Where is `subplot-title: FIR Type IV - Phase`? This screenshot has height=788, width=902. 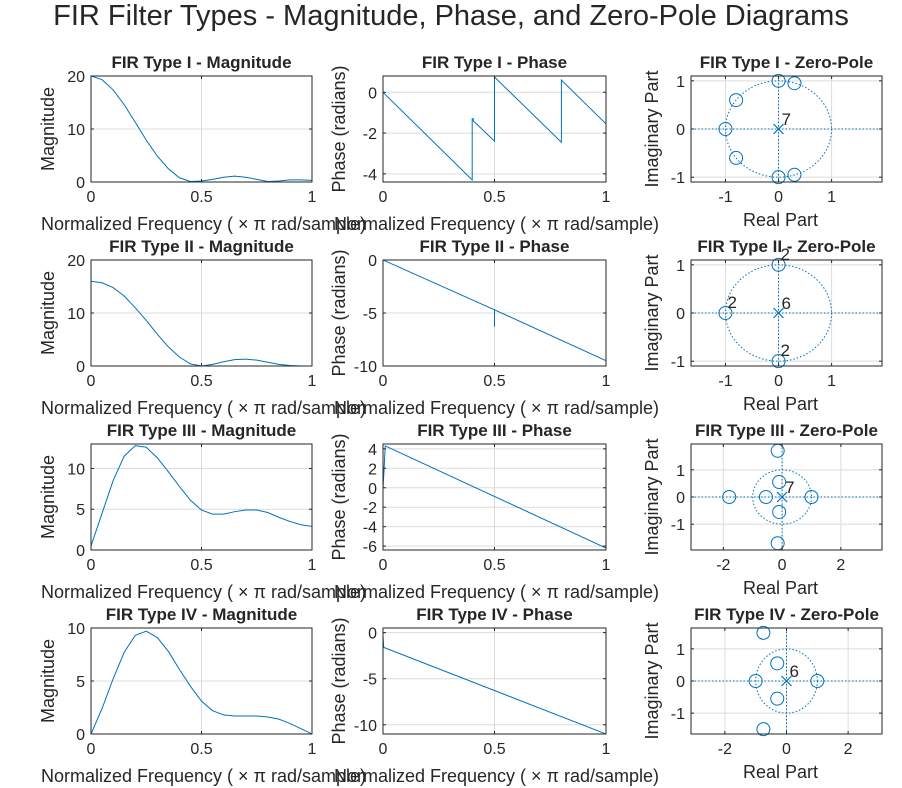
subplot-title: FIR Type IV - Phase is located at coordinates (494, 614).